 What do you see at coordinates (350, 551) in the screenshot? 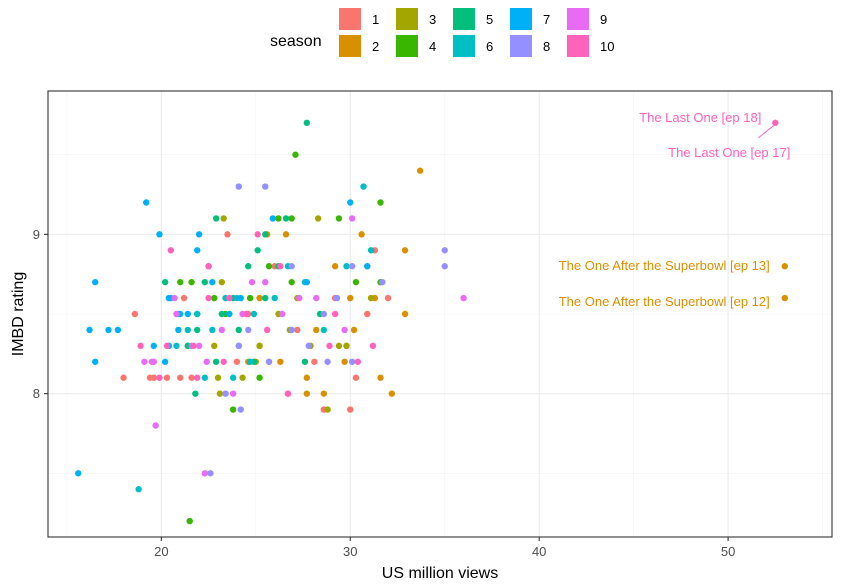
I see `x-tick-label: 30` at bounding box center [350, 551].